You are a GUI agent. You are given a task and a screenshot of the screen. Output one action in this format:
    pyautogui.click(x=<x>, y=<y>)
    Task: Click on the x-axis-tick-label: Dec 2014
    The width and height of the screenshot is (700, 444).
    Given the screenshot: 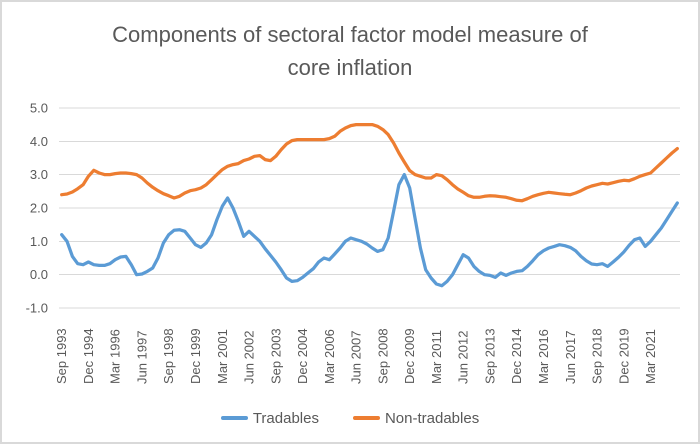 What is the action you would take?
    pyautogui.click(x=516, y=356)
    